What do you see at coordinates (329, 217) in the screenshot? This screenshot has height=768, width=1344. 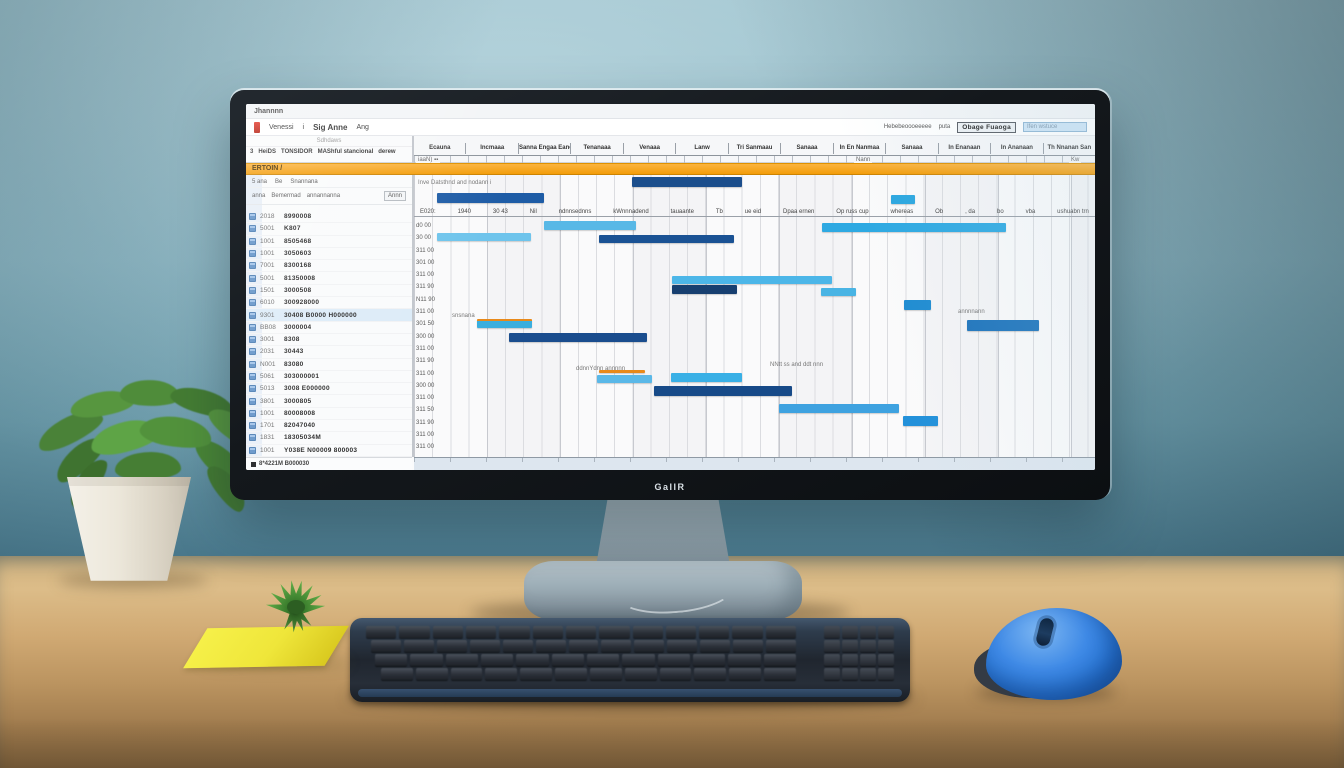 I see `task-row: 2018 8990008` at bounding box center [329, 217].